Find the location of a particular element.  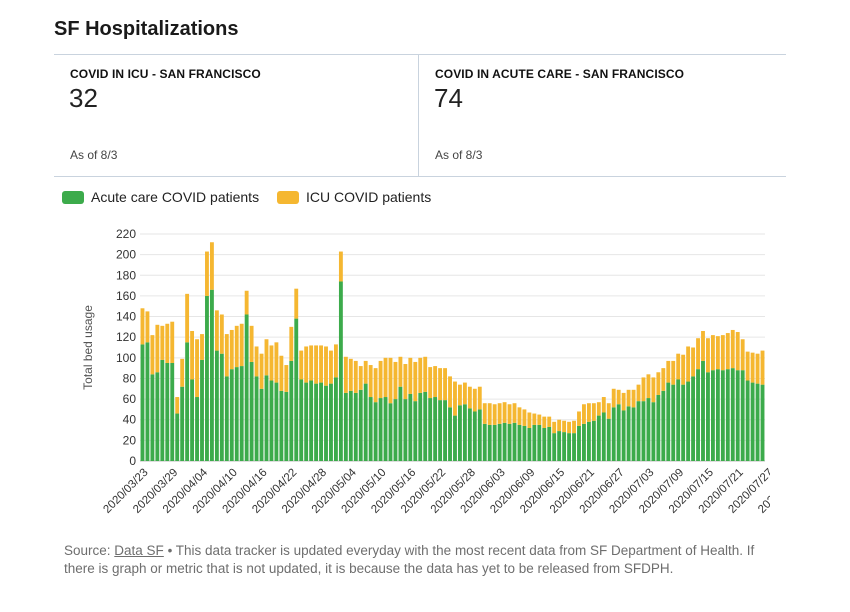

legend-item-icu: ICU COVID patients is located at coordinates (353, 197).